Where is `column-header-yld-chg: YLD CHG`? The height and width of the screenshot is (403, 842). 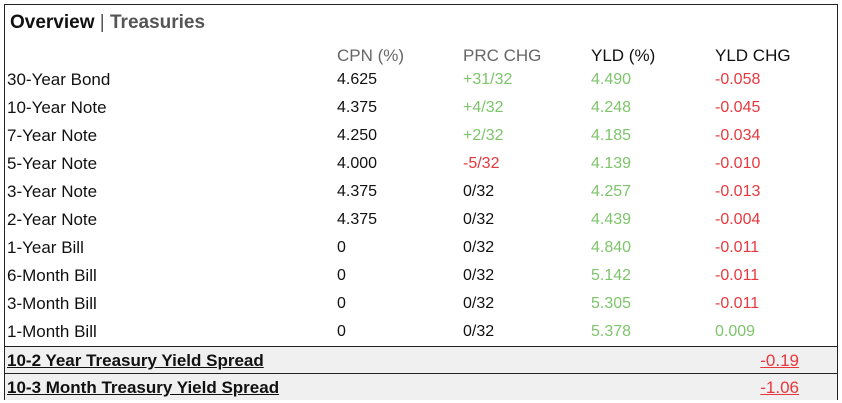
column-header-yld-chg: YLD CHG is located at coordinates (753, 55).